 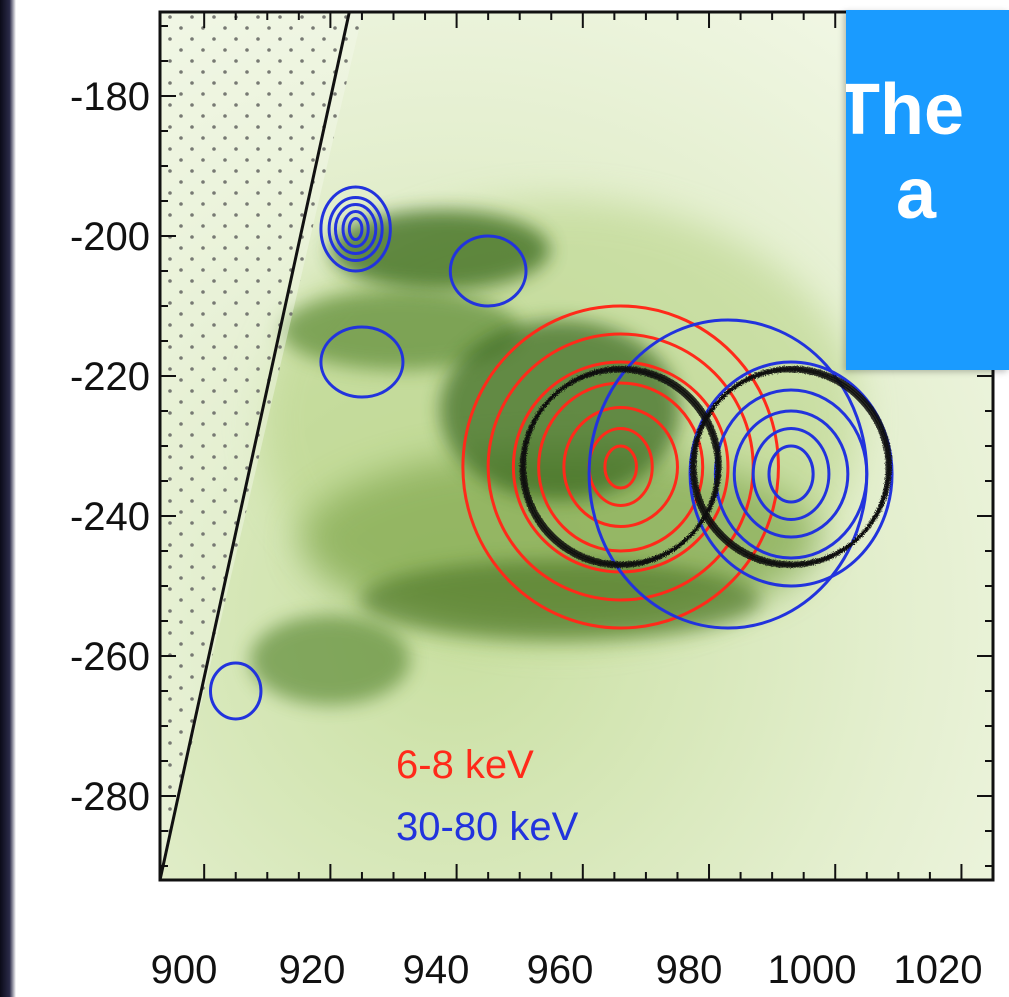 I want to click on y-tick-label: -240, so click(x=110, y=517).